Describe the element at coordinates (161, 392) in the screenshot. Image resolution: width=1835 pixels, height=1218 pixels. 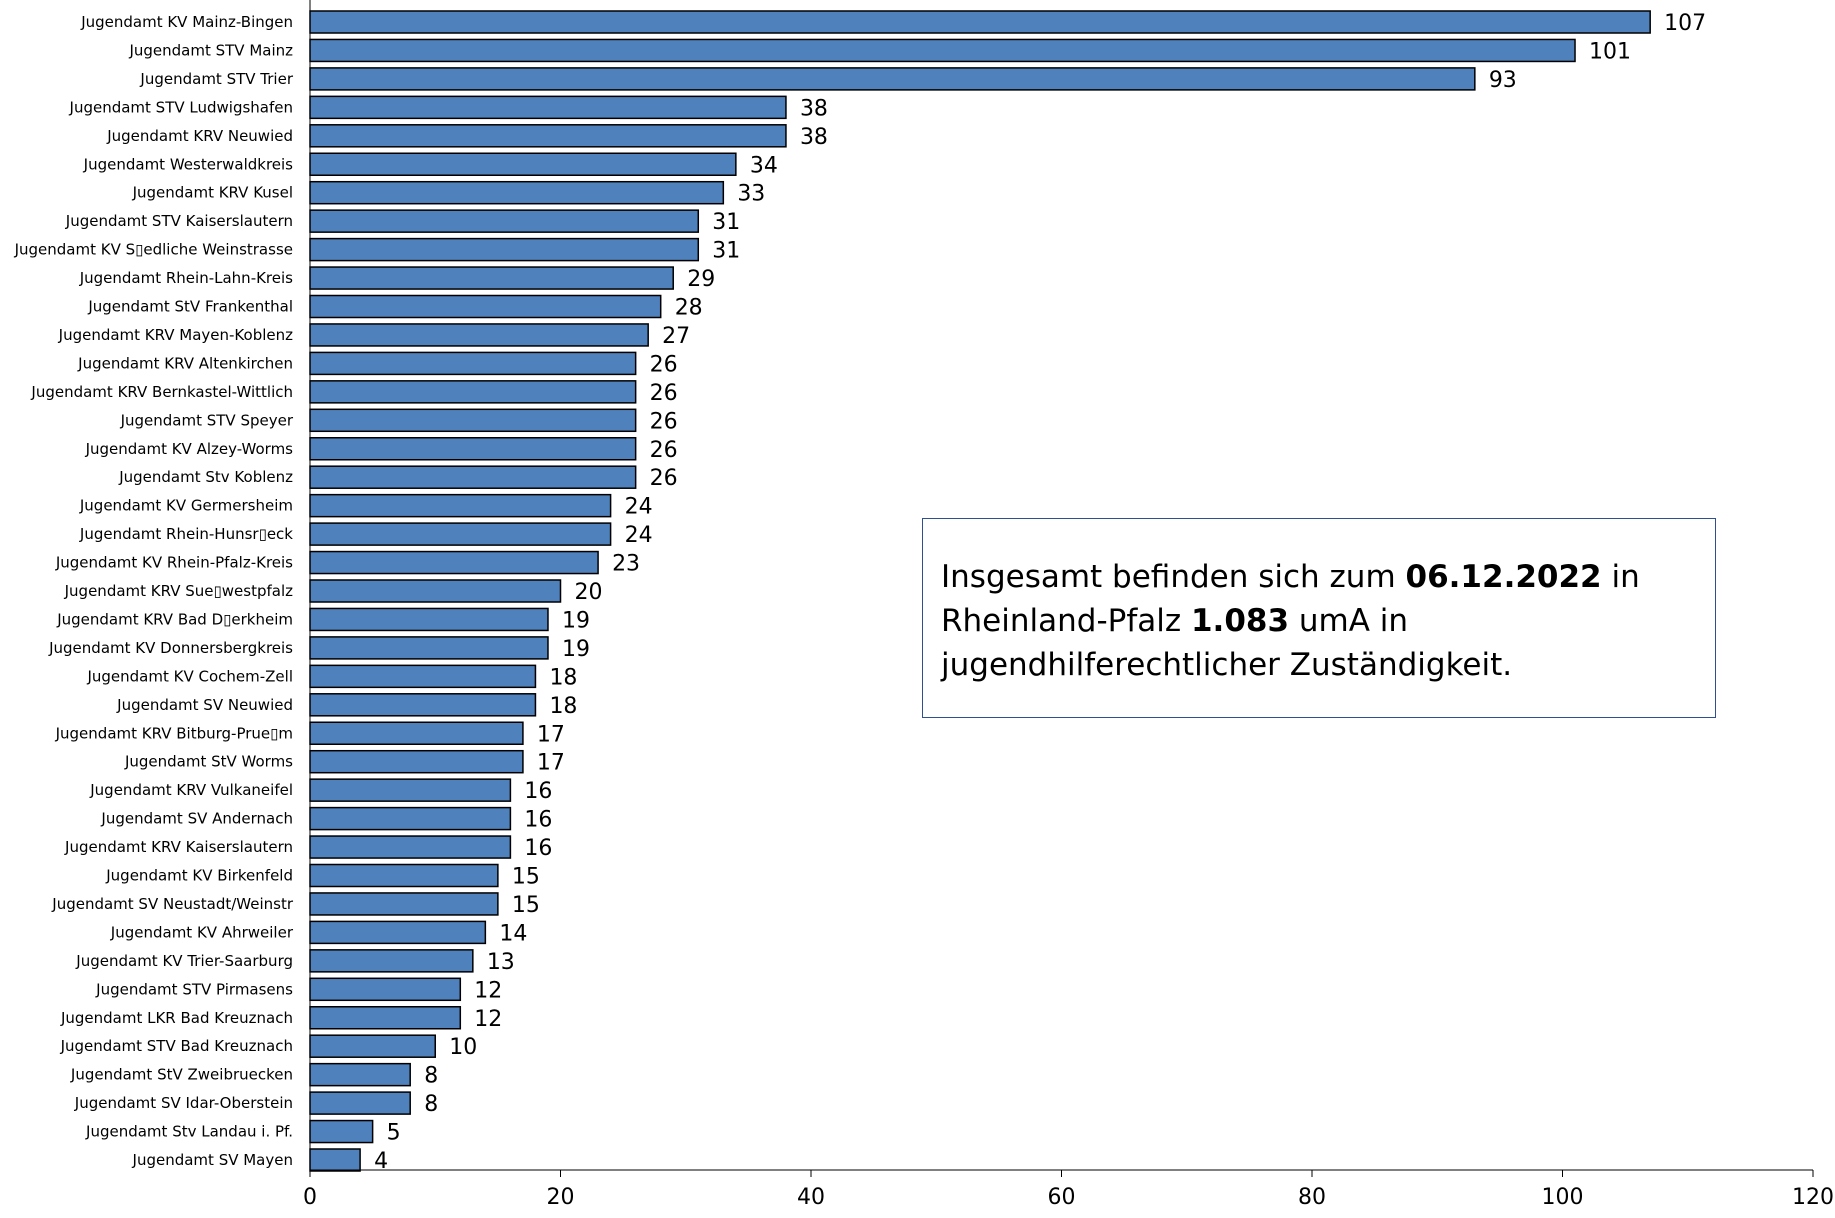
I see `category-label: Jugendamt KRV Bernkastel-Wittlich` at that location.